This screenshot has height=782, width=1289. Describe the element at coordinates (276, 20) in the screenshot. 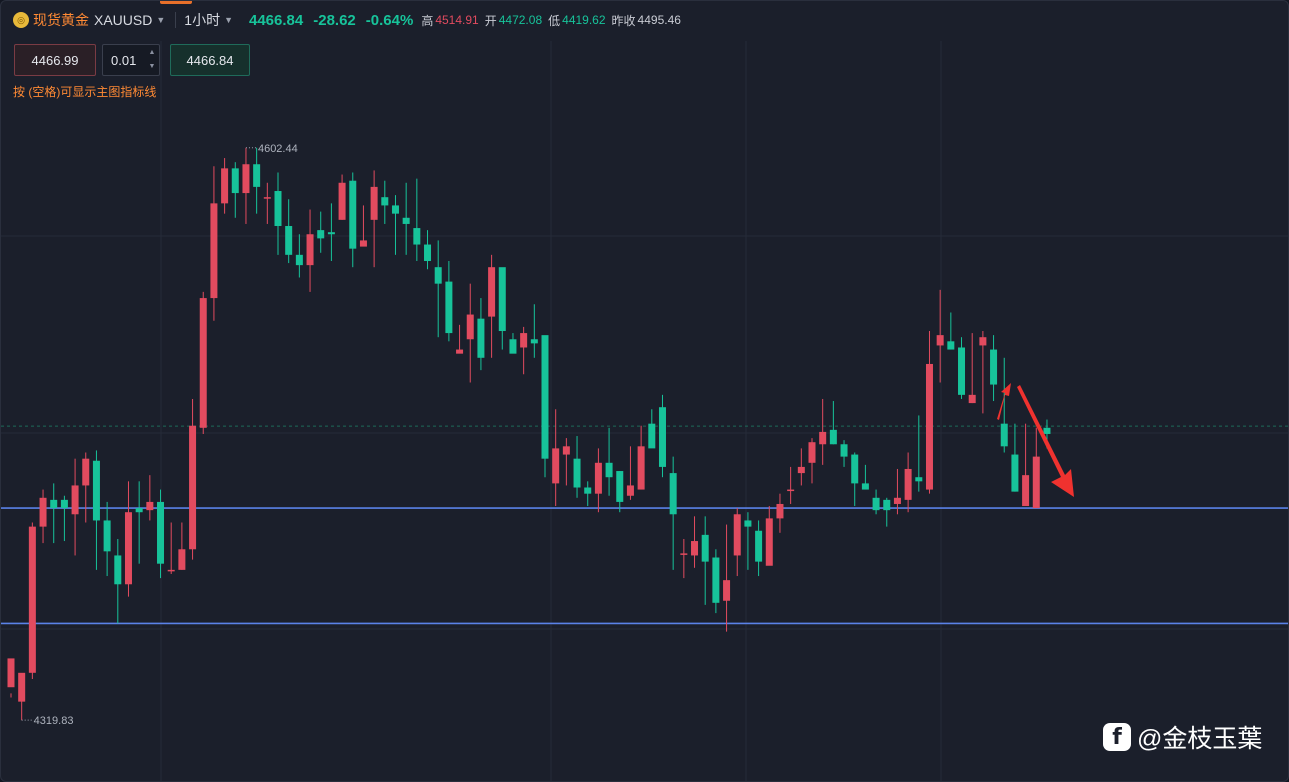

I see `last-price: 4466.84` at that location.